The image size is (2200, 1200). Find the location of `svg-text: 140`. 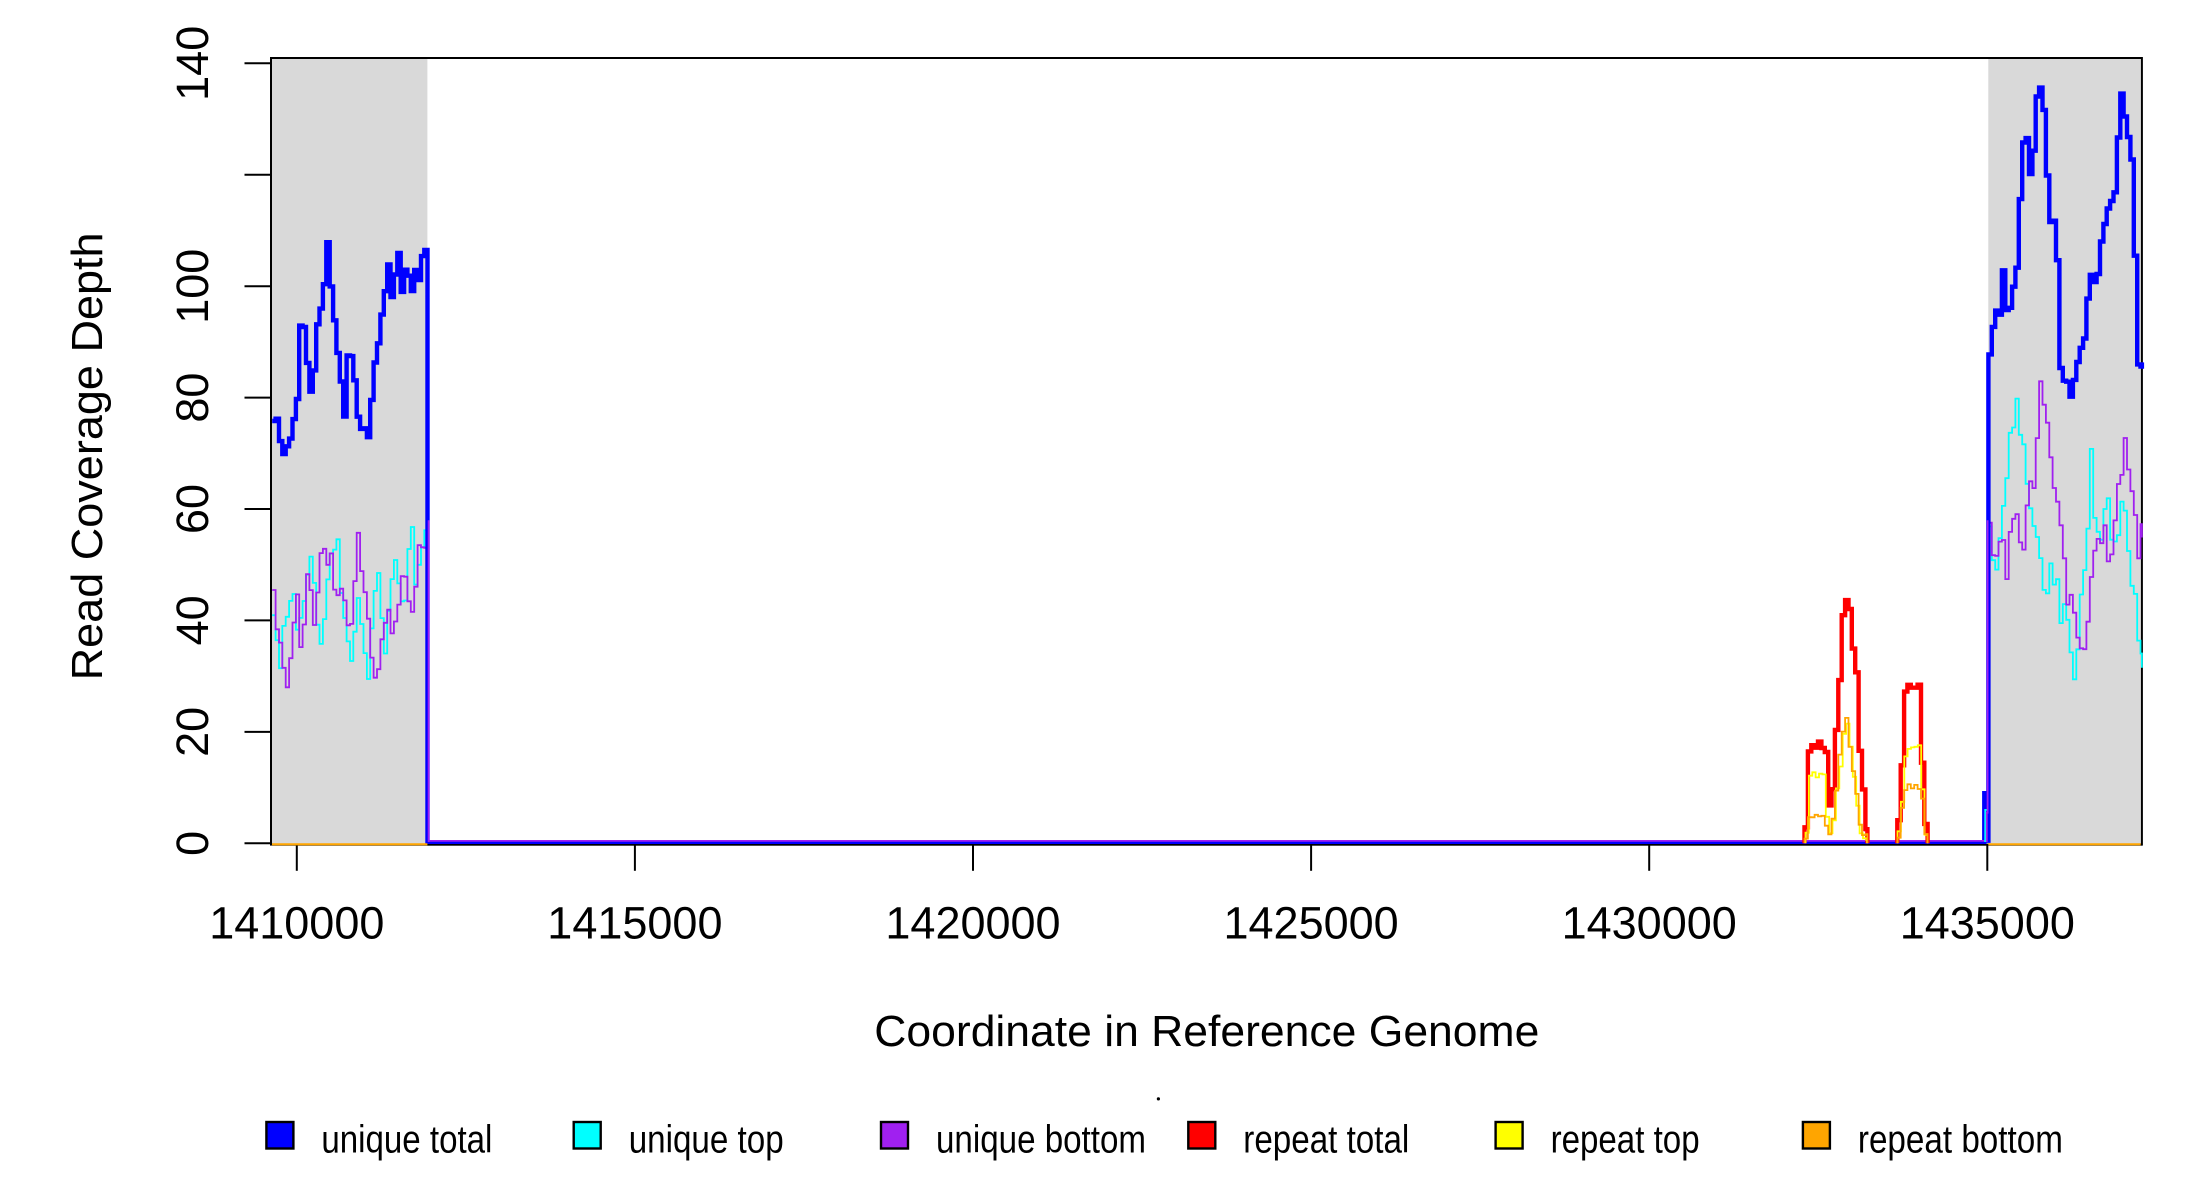

svg-text: 140 is located at coordinates (192, 63).